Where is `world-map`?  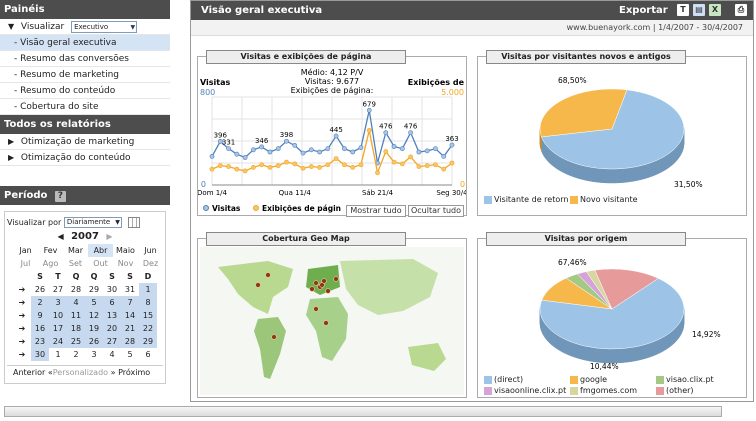 world-map is located at coordinates (332, 318).